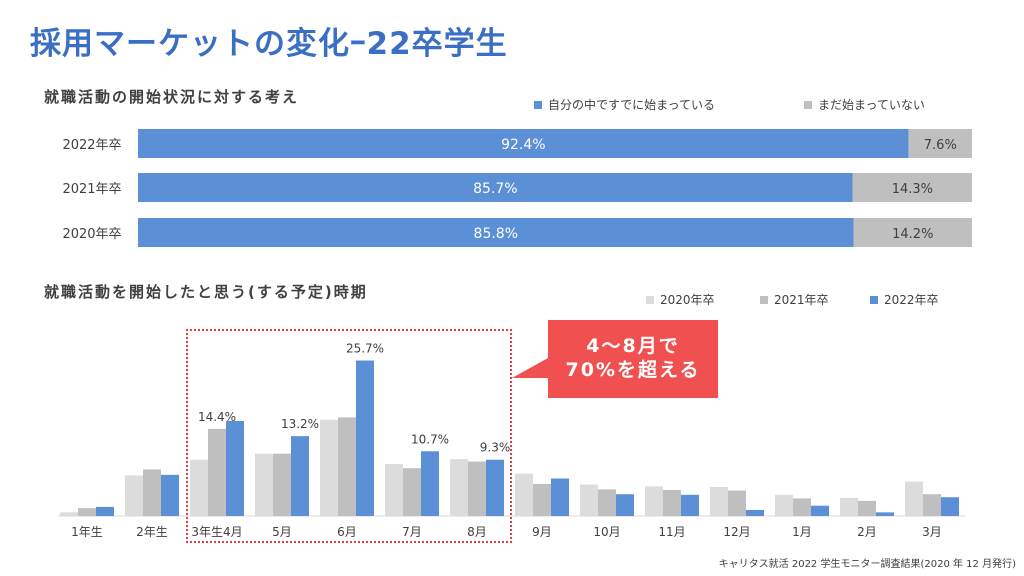 This screenshot has width=1024, height=576. Describe the element at coordinates (671, 532) in the screenshot. I see `x-tick-label: 11月` at that location.